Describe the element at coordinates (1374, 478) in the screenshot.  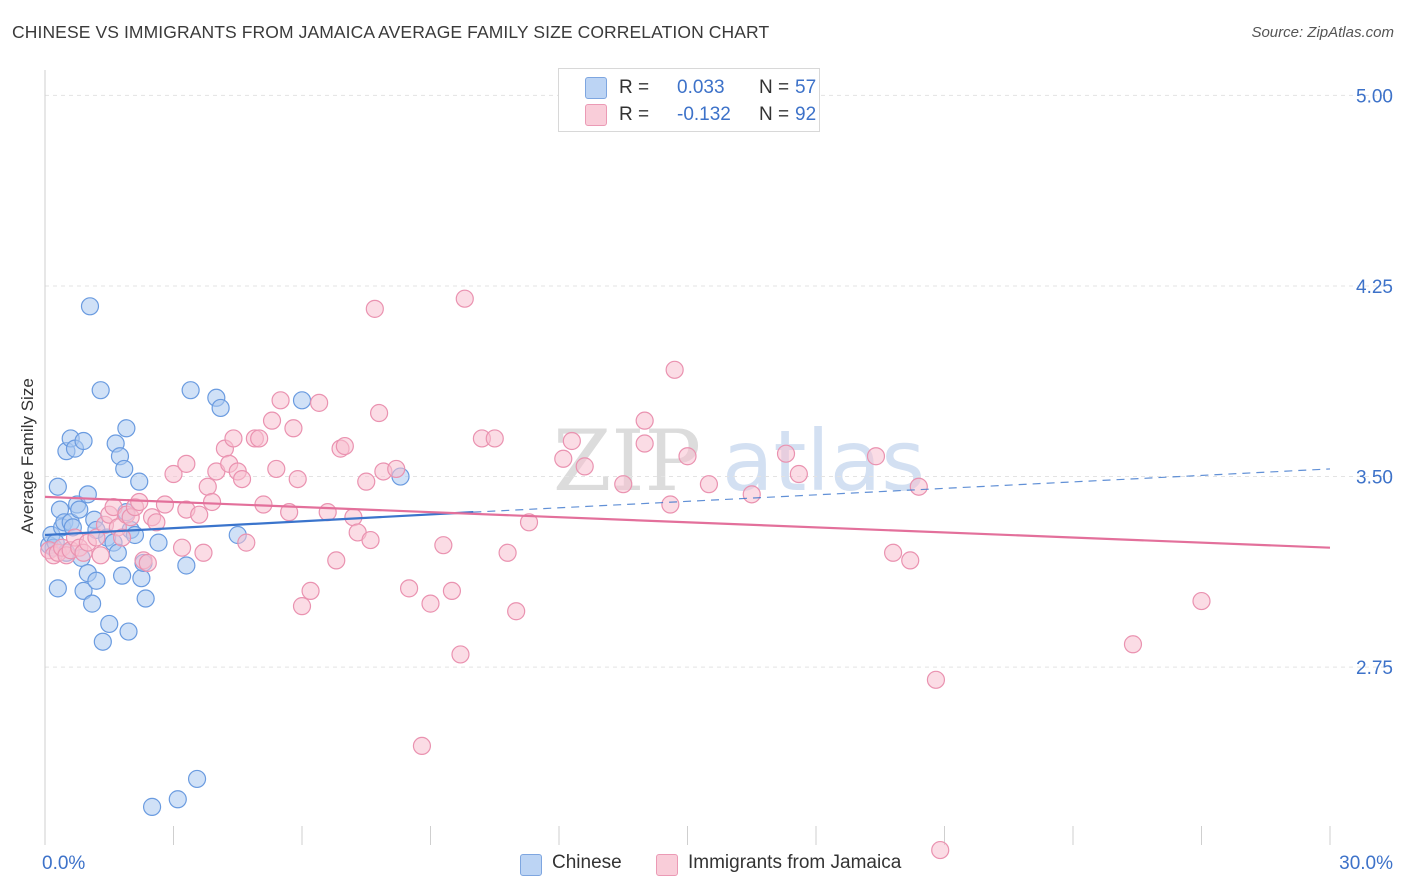
I see `y-tick-label: 3.50` at that location.